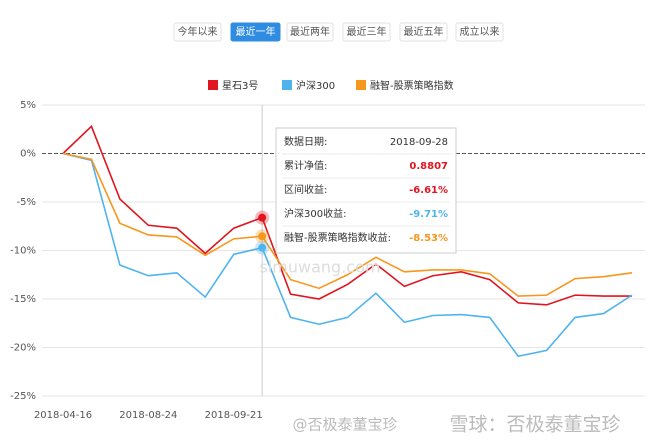  What do you see at coordinates (23, 251) in the screenshot?
I see `y-tick-label: -10%` at bounding box center [23, 251].